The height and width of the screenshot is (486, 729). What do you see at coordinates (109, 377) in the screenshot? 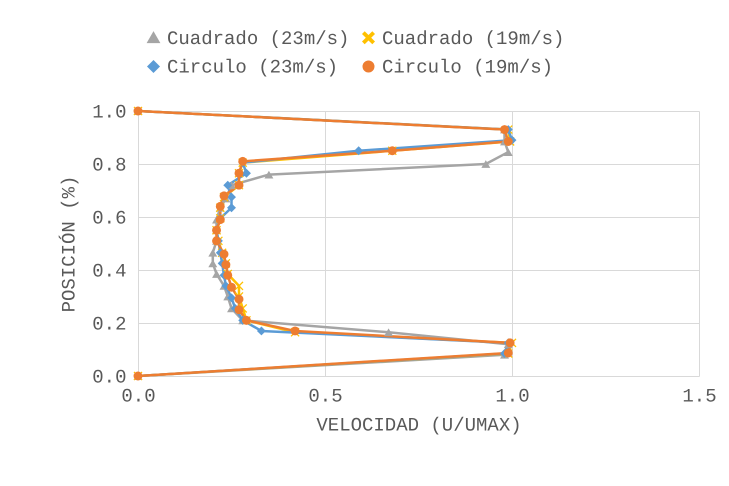
I see `y-tick-label: 0.0` at bounding box center [109, 377].